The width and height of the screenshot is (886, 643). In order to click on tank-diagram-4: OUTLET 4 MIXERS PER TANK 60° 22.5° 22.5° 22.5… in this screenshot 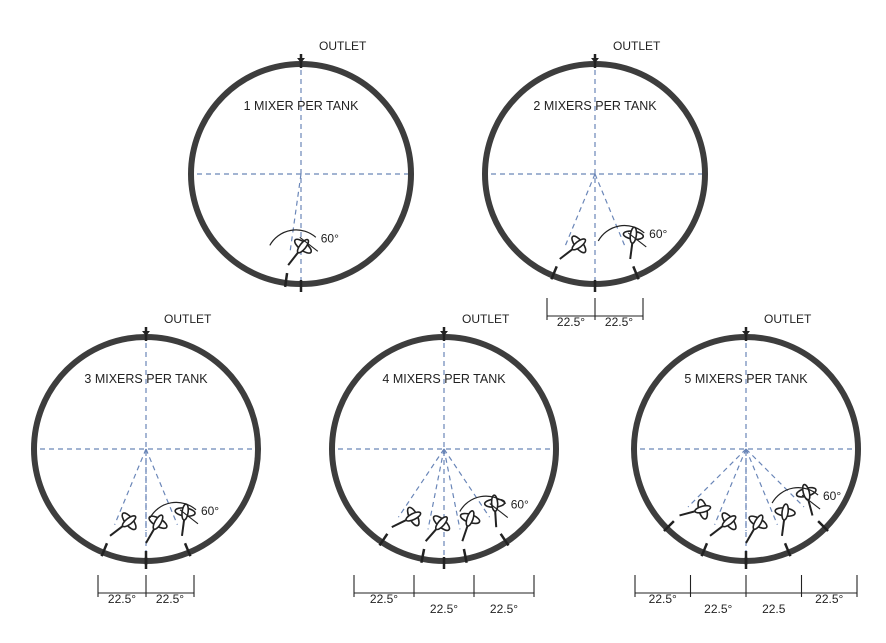, I will do `click(444, 464)`.